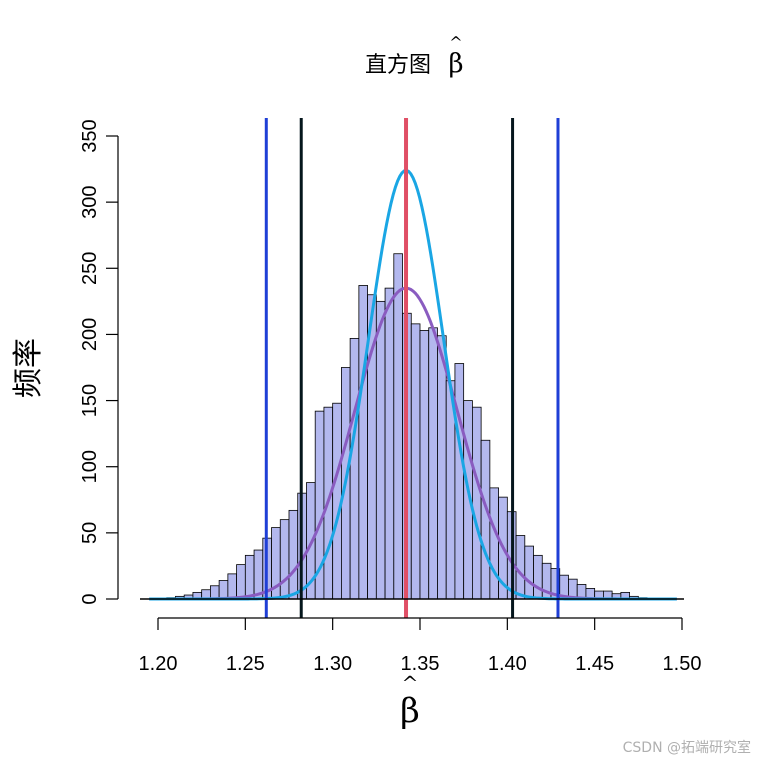  What do you see at coordinates (90, 466) in the screenshot?
I see `y-tick-label: 100` at bounding box center [90, 466].